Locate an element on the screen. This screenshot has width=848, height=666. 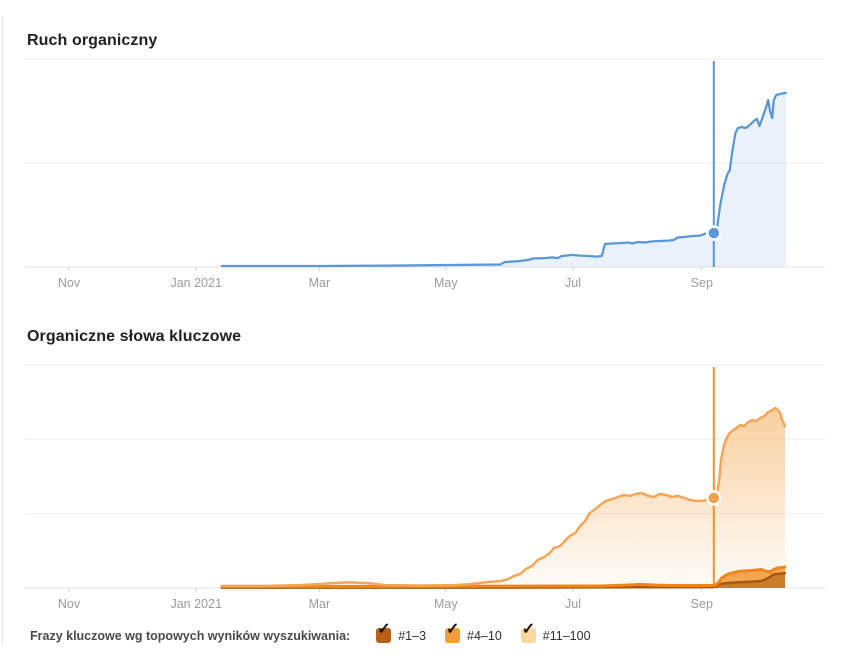
legend-item-label: #1–3 is located at coordinates (412, 635).